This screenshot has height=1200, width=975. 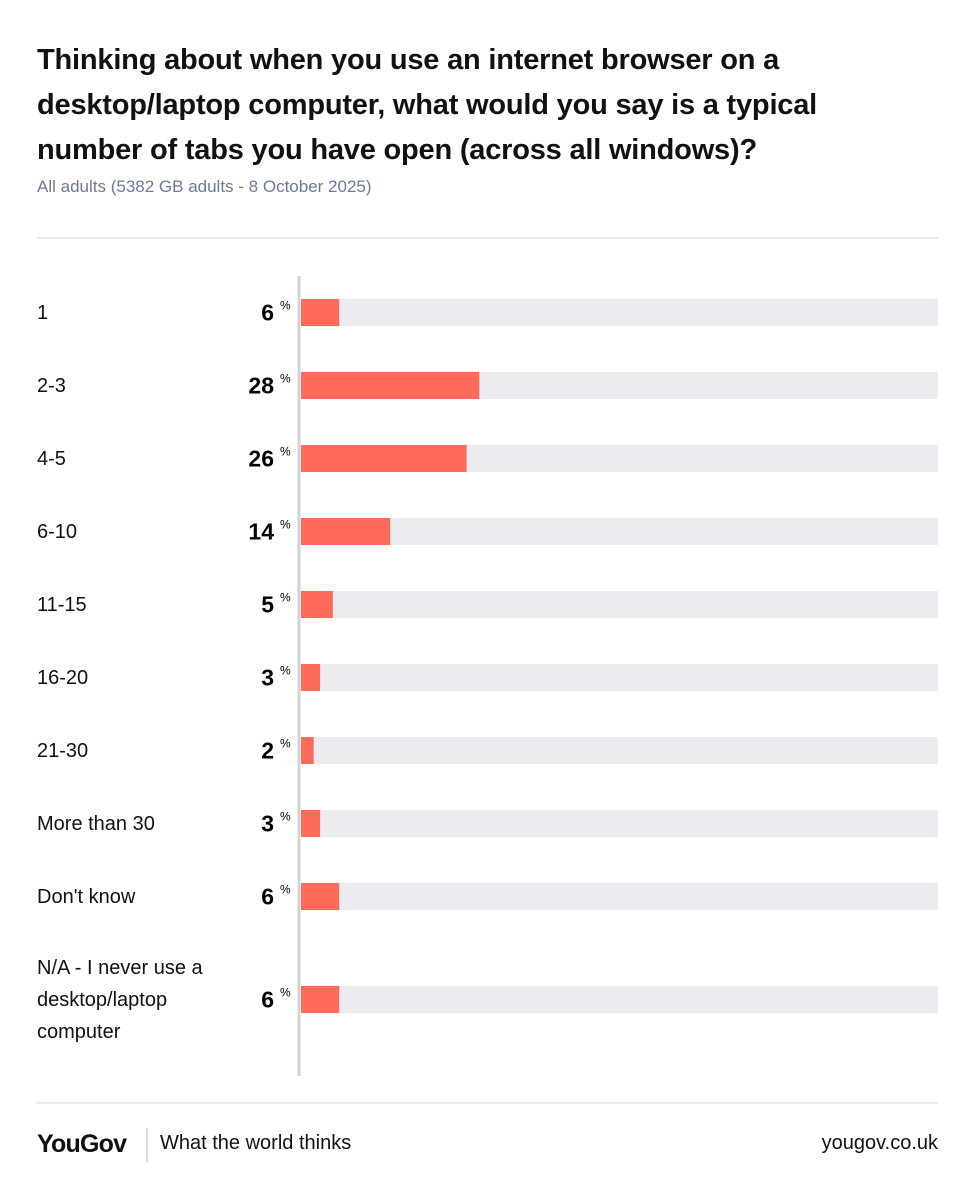 I want to click on category-text: 1, so click(x=43, y=312).